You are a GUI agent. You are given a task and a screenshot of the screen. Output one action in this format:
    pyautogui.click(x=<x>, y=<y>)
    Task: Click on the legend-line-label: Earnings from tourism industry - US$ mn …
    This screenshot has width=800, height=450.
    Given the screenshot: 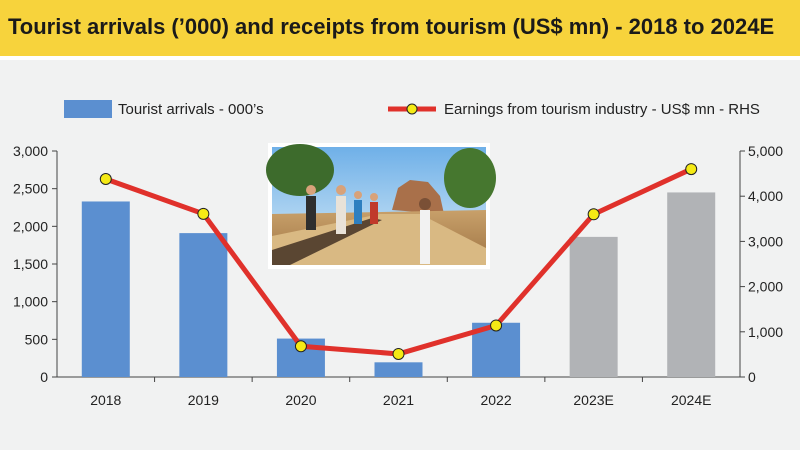 What is the action you would take?
    pyautogui.click(x=602, y=109)
    